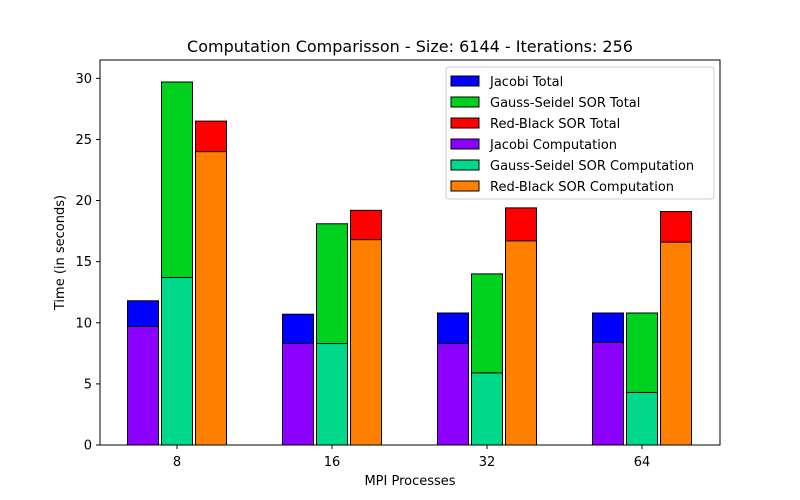 The height and width of the screenshot is (500, 800). I want to click on y-tick-label: 10, so click(83, 323).